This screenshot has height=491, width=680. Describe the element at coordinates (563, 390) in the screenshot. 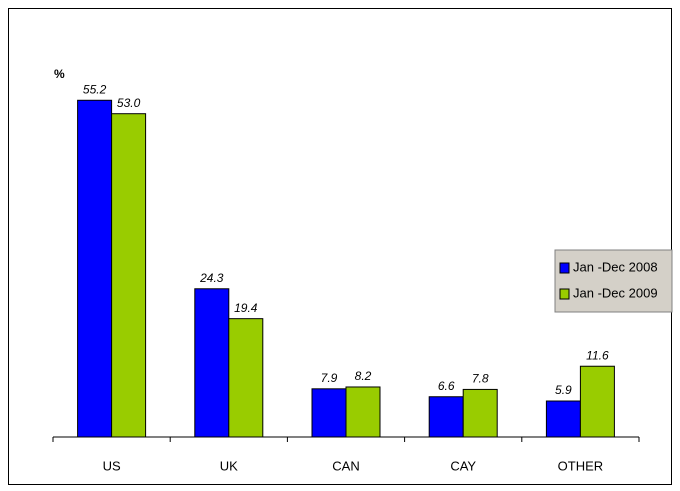

I see `data-label: 5.9` at that location.